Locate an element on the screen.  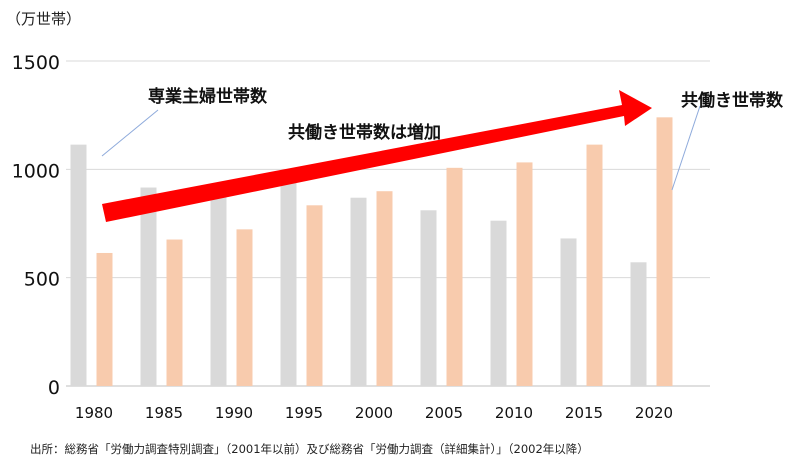
x-tick-label: 1980 is located at coordinates (94, 413).